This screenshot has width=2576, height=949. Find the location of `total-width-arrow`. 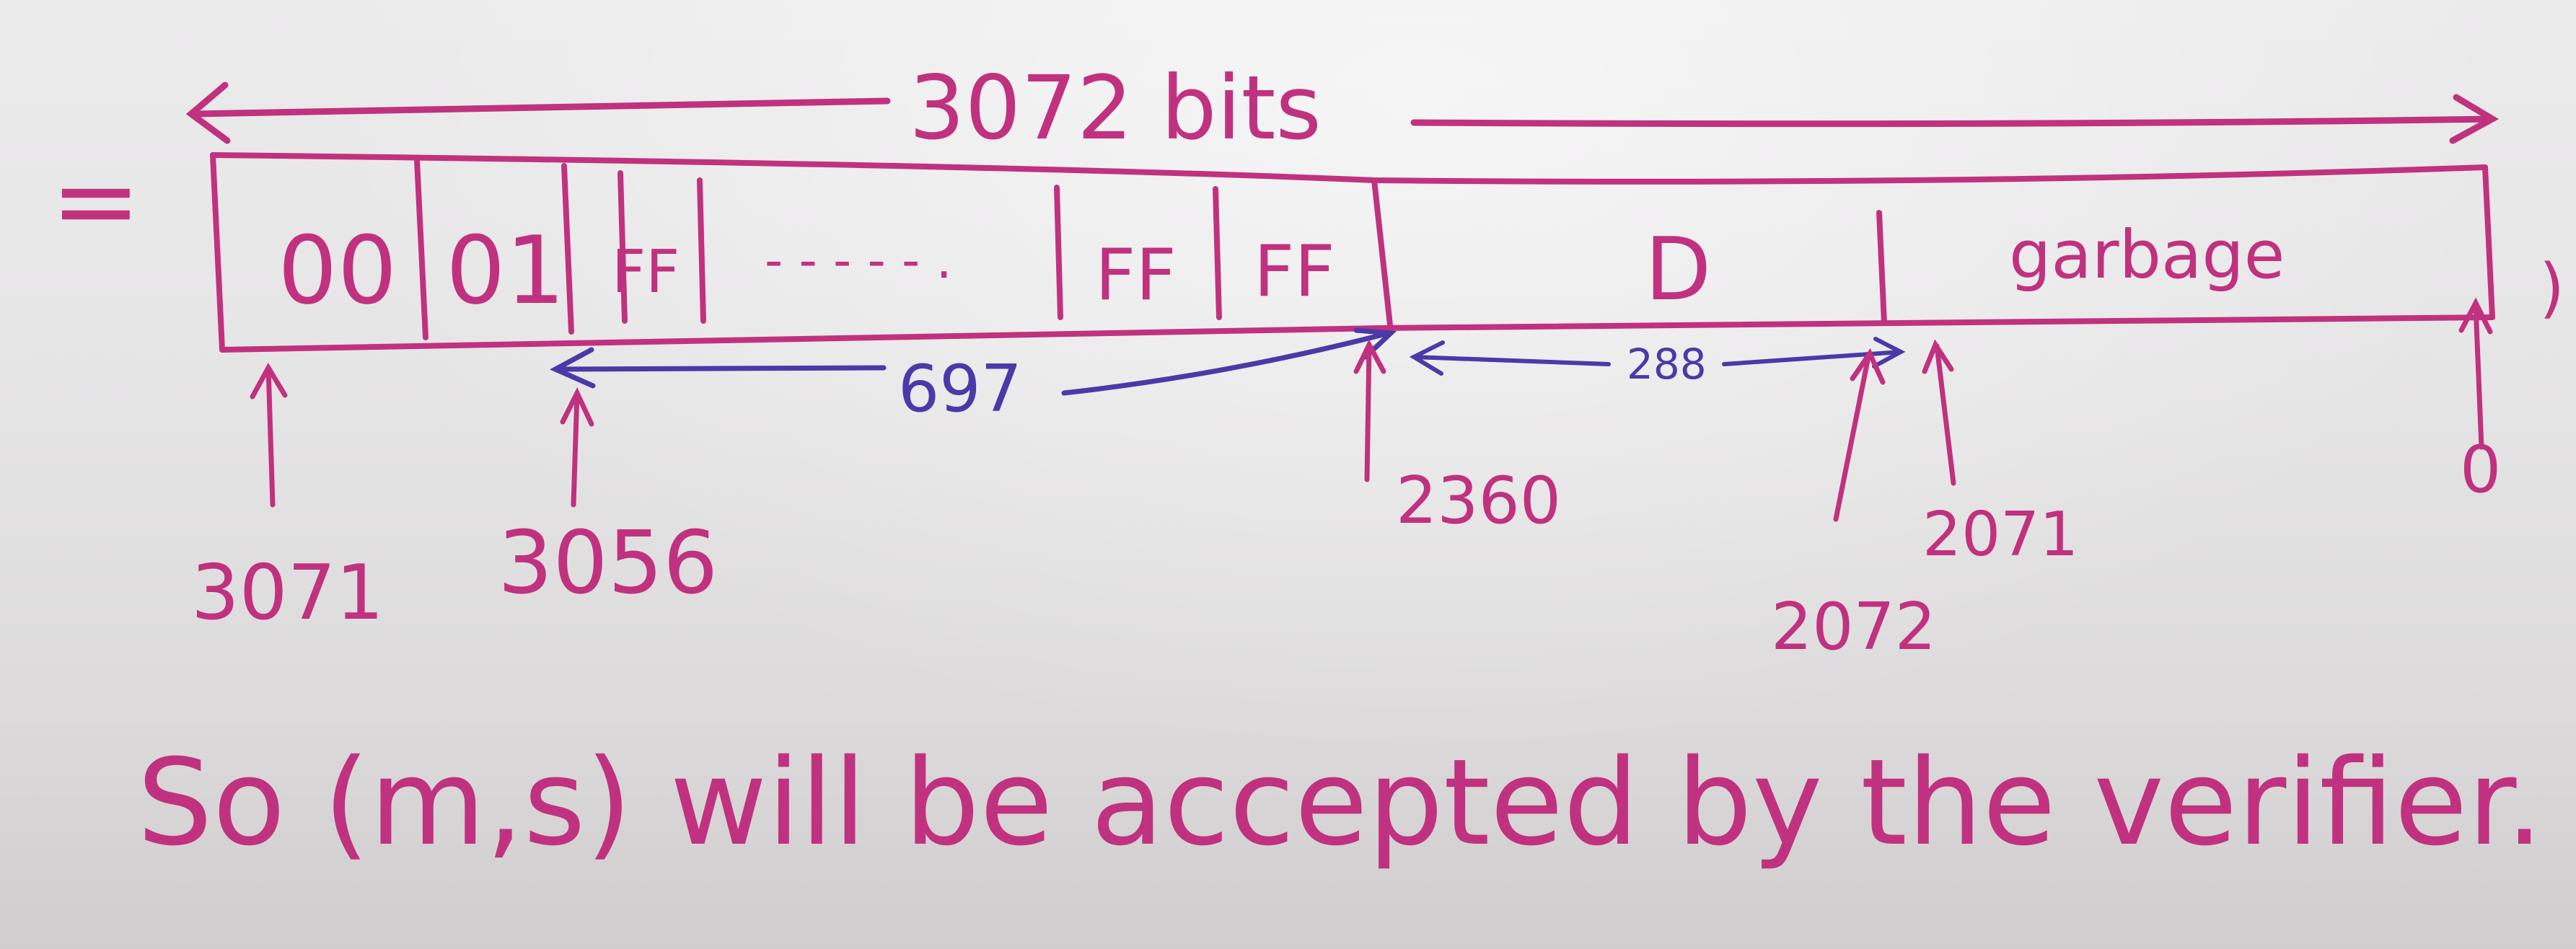

total-width-arrow is located at coordinates (1342, 112).